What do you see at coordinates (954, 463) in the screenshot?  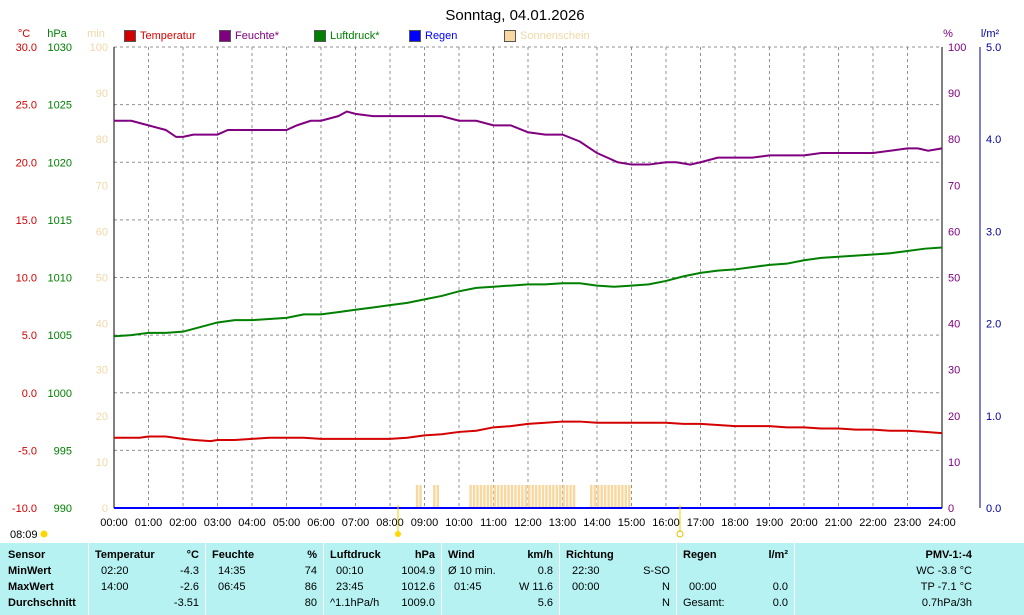 I see `humidity-tick-label: 10` at bounding box center [954, 463].